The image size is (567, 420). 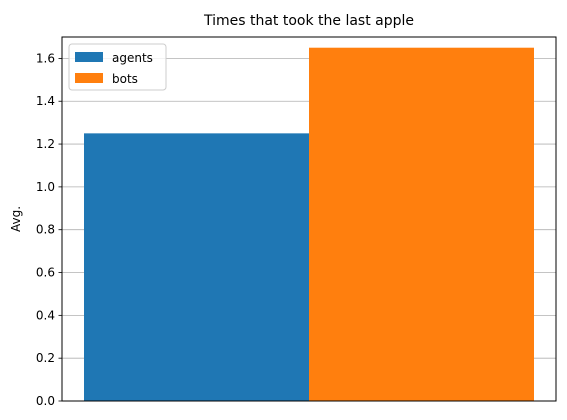 I want to click on y-axis-label: Avg., so click(x=16, y=219).